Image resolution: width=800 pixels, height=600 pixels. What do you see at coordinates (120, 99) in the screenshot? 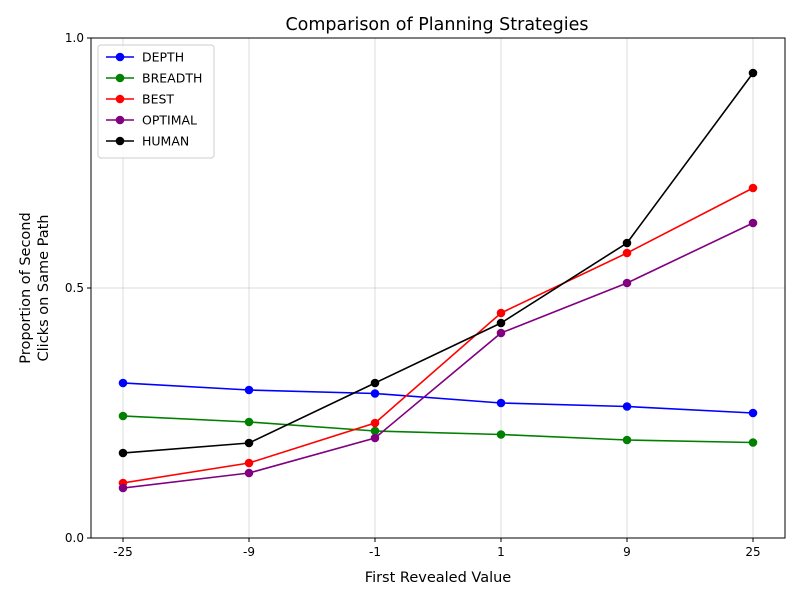
I see `legend-marker-best` at bounding box center [120, 99].